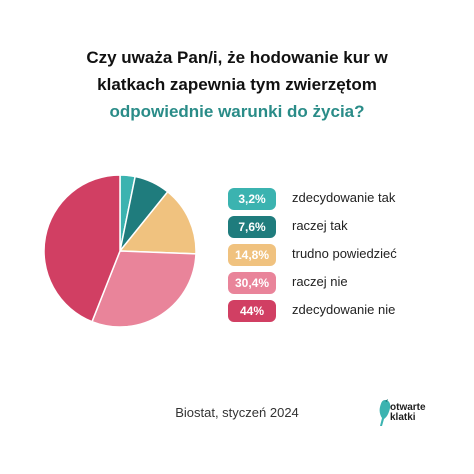 The image size is (474, 474). I want to click on legend-value-badge: 14,8%, so click(252, 255).